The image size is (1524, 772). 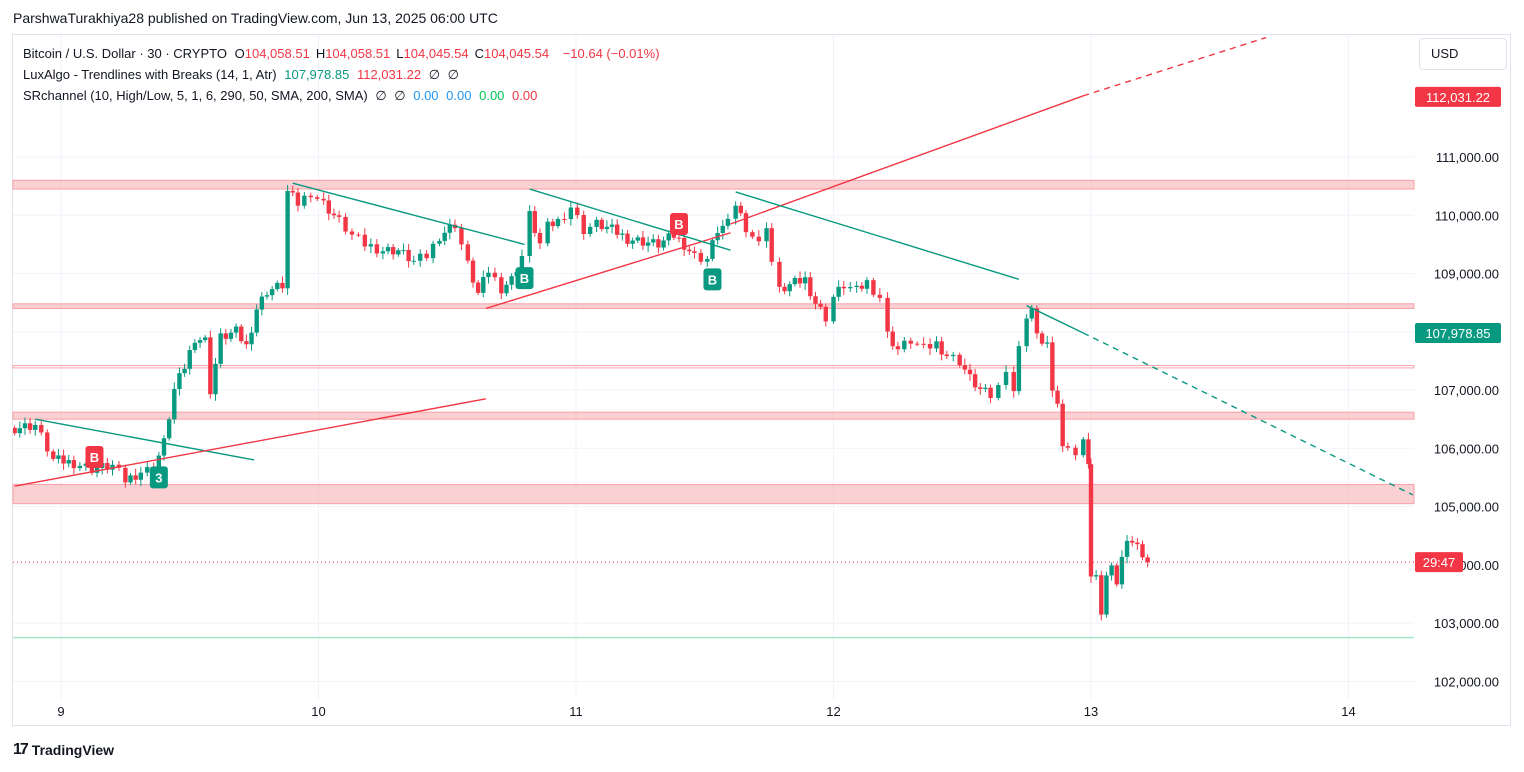 I want to click on currency-button: USD, so click(x=1463, y=54).